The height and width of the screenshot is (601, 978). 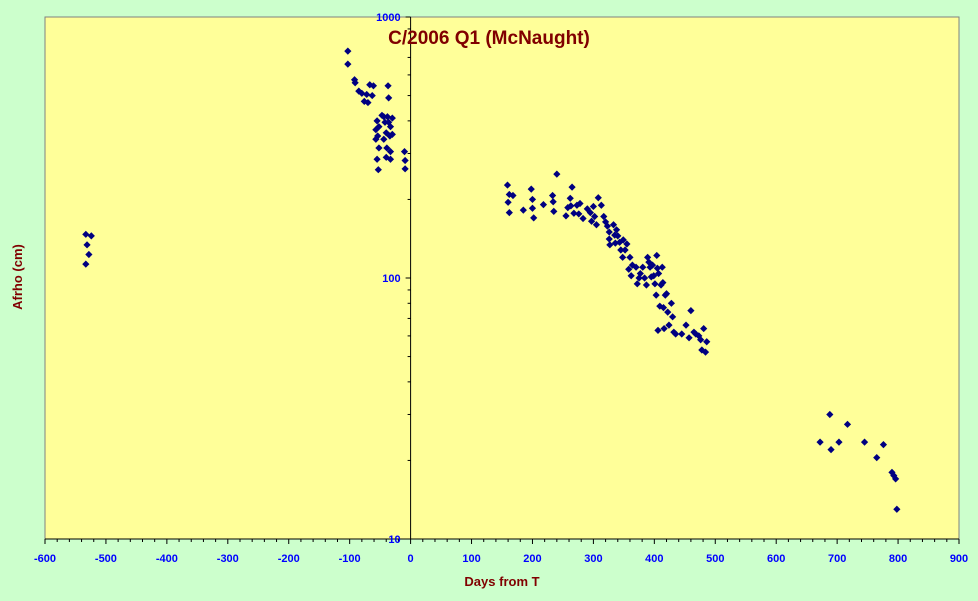 I want to click on x-tick-label: 500, so click(x=715, y=559).